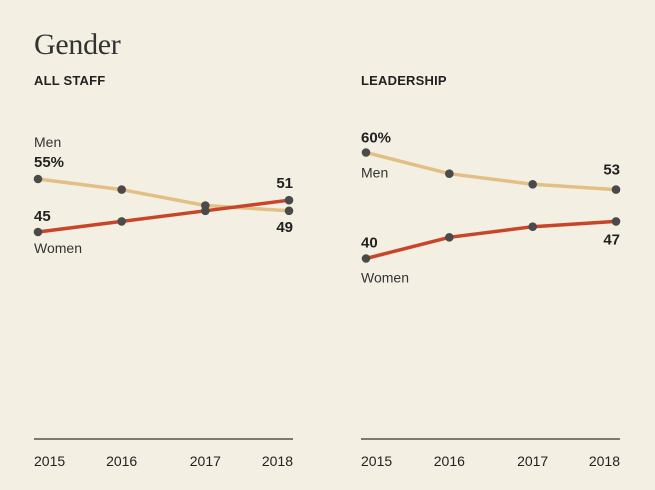  What do you see at coordinates (77, 44) in the screenshot?
I see `page-title: Gender` at bounding box center [77, 44].